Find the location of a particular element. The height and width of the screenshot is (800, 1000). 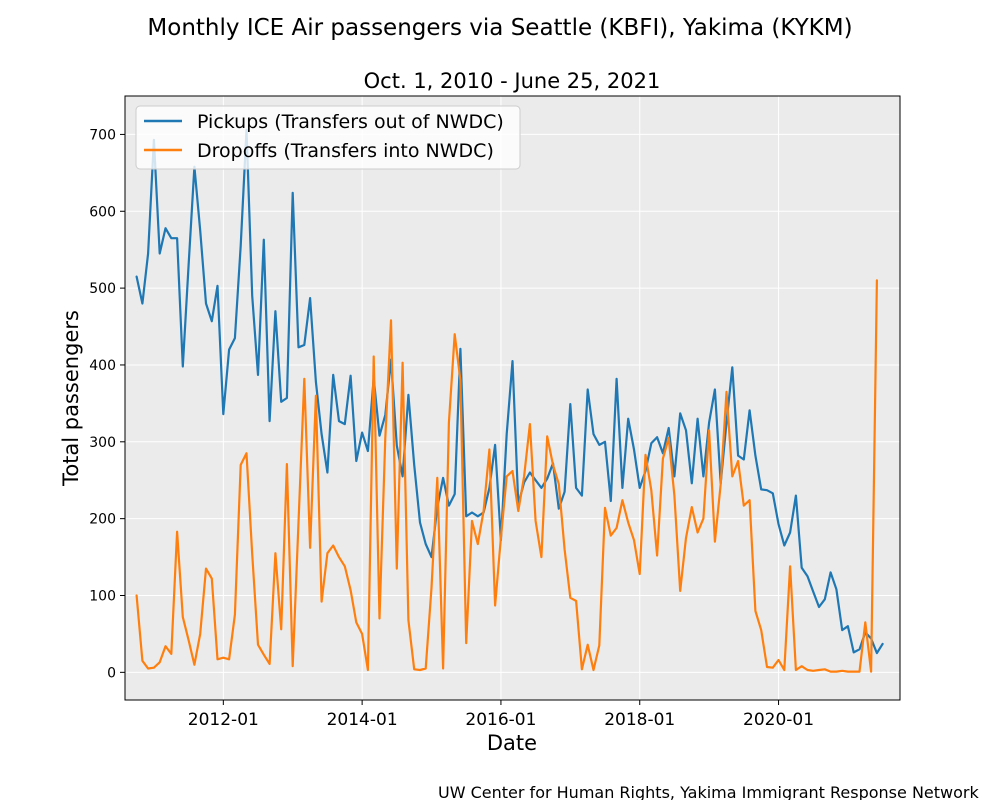

y-tick-label: 700 is located at coordinates (102, 135).